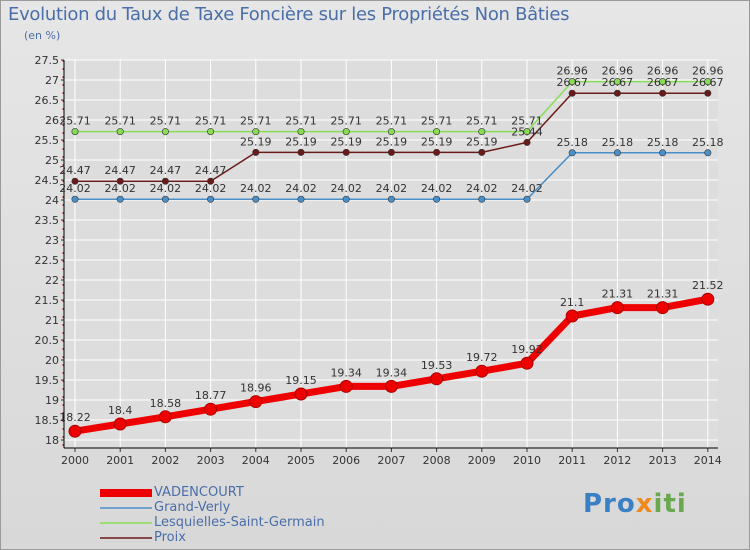  Describe the element at coordinates (199, 492) in the screenshot. I see `legend-label-vadencourt: VADENCOURT` at that location.